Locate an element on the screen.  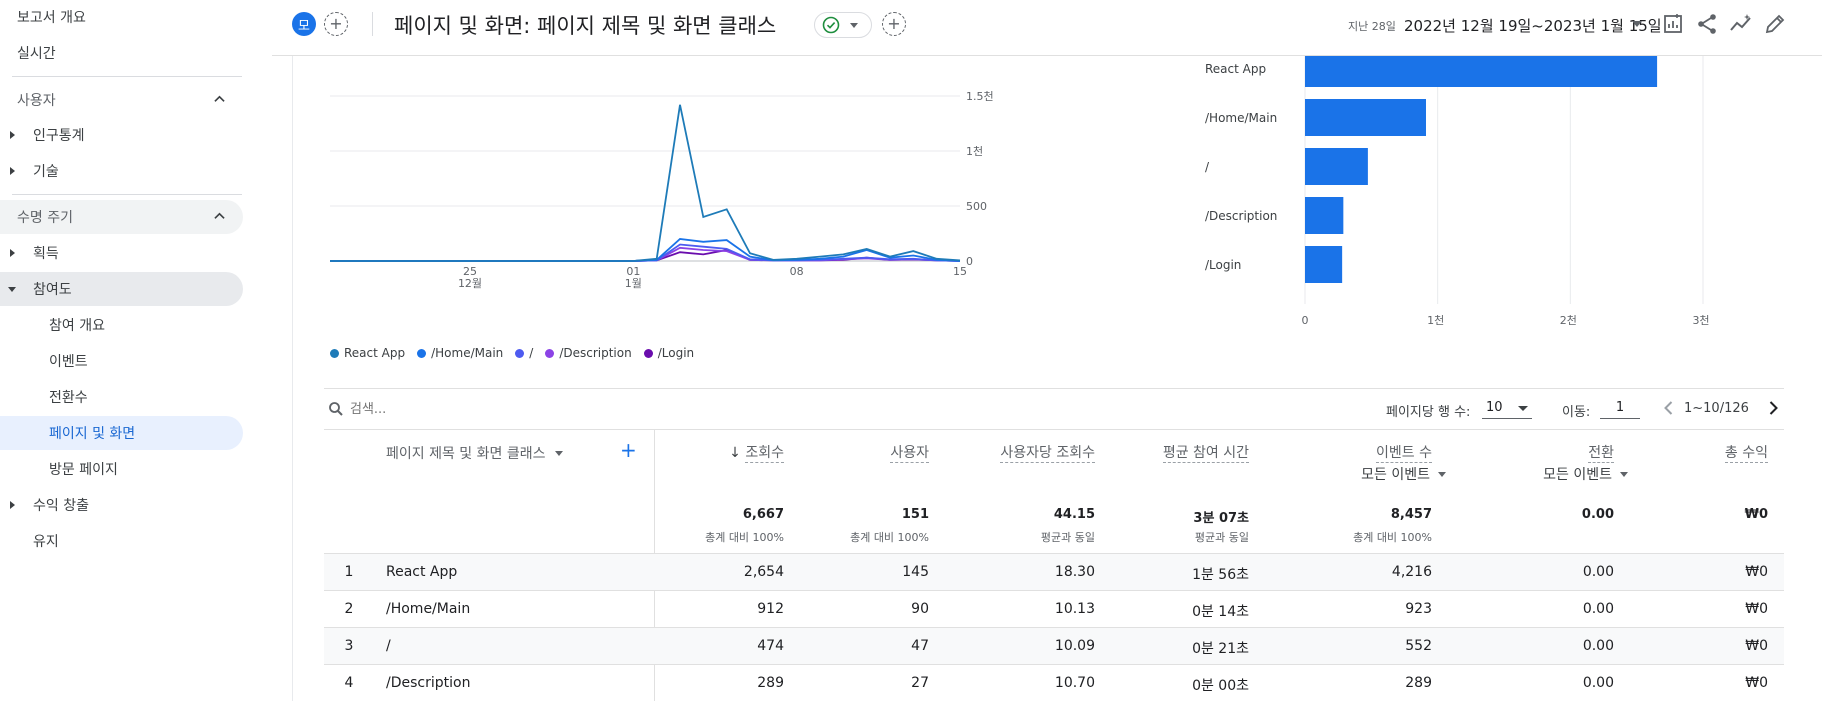
column-header: 사용자 is located at coordinates (909, 452).